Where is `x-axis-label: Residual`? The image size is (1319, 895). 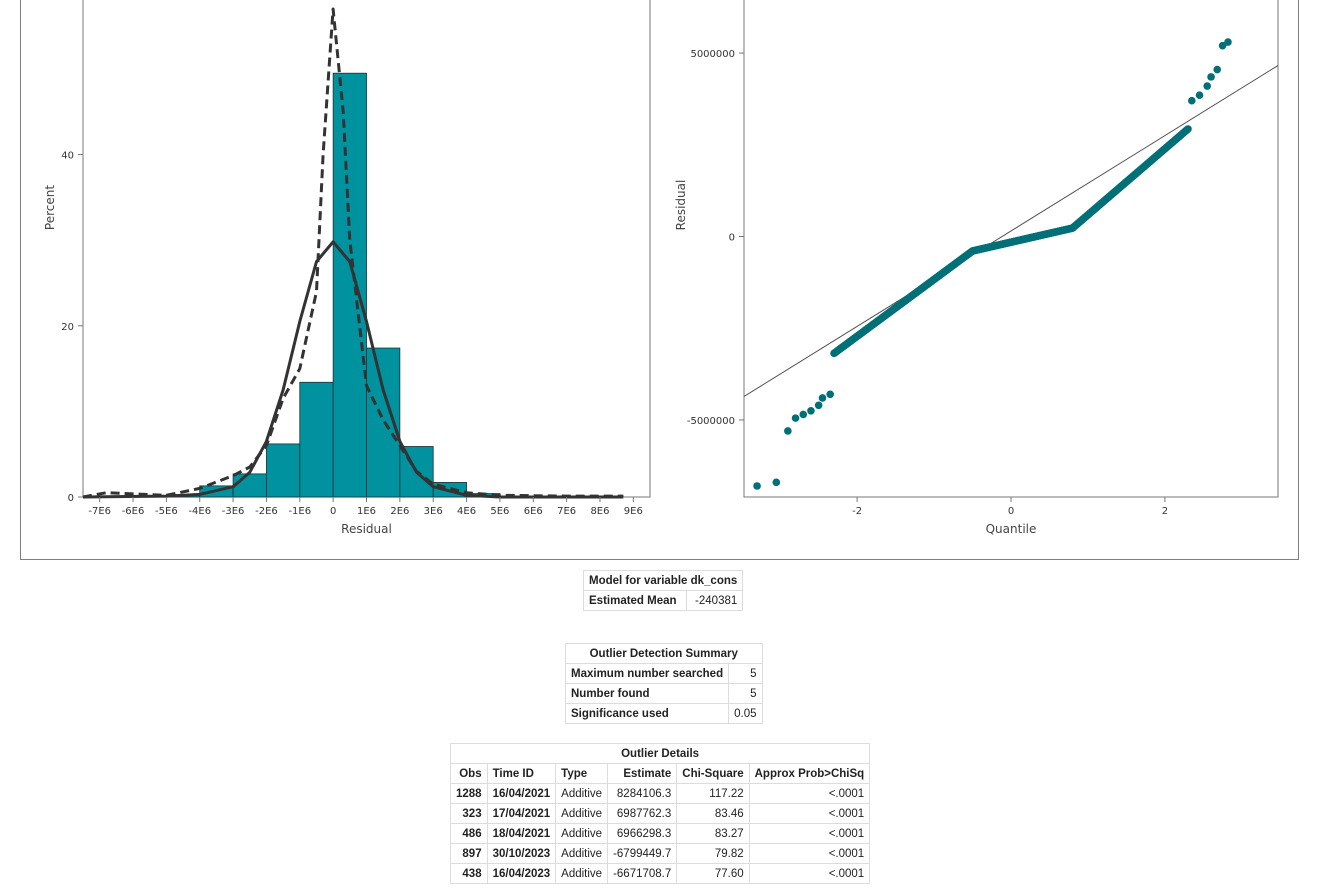 x-axis-label: Residual is located at coordinates (366, 529).